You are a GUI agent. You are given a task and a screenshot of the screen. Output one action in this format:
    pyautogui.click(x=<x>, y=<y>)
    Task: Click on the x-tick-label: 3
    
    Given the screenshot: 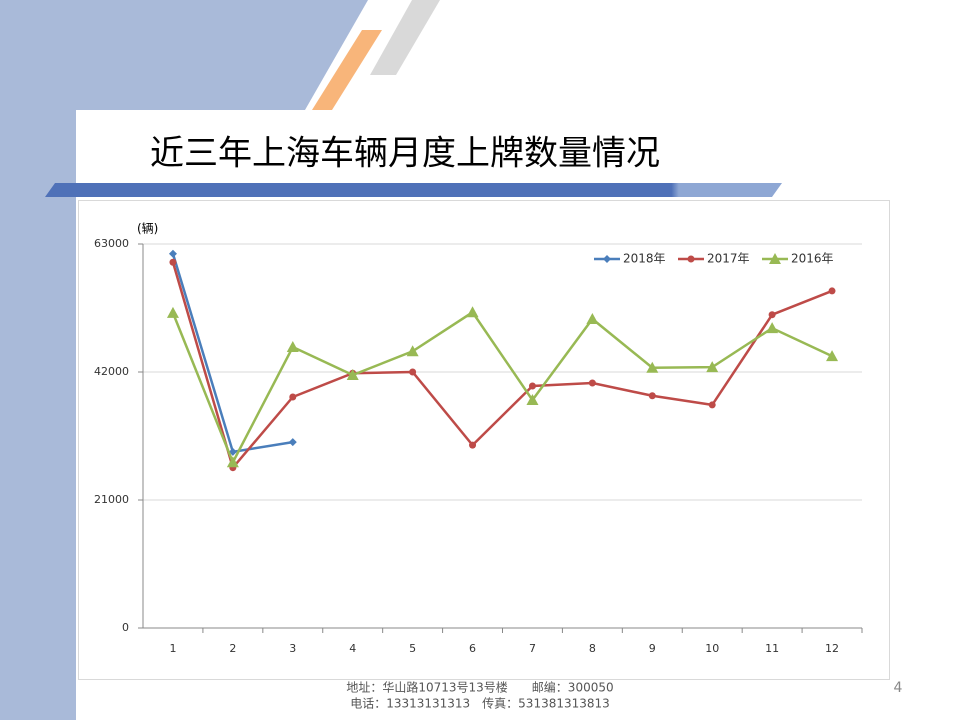 What is the action you would take?
    pyautogui.click(x=292, y=648)
    